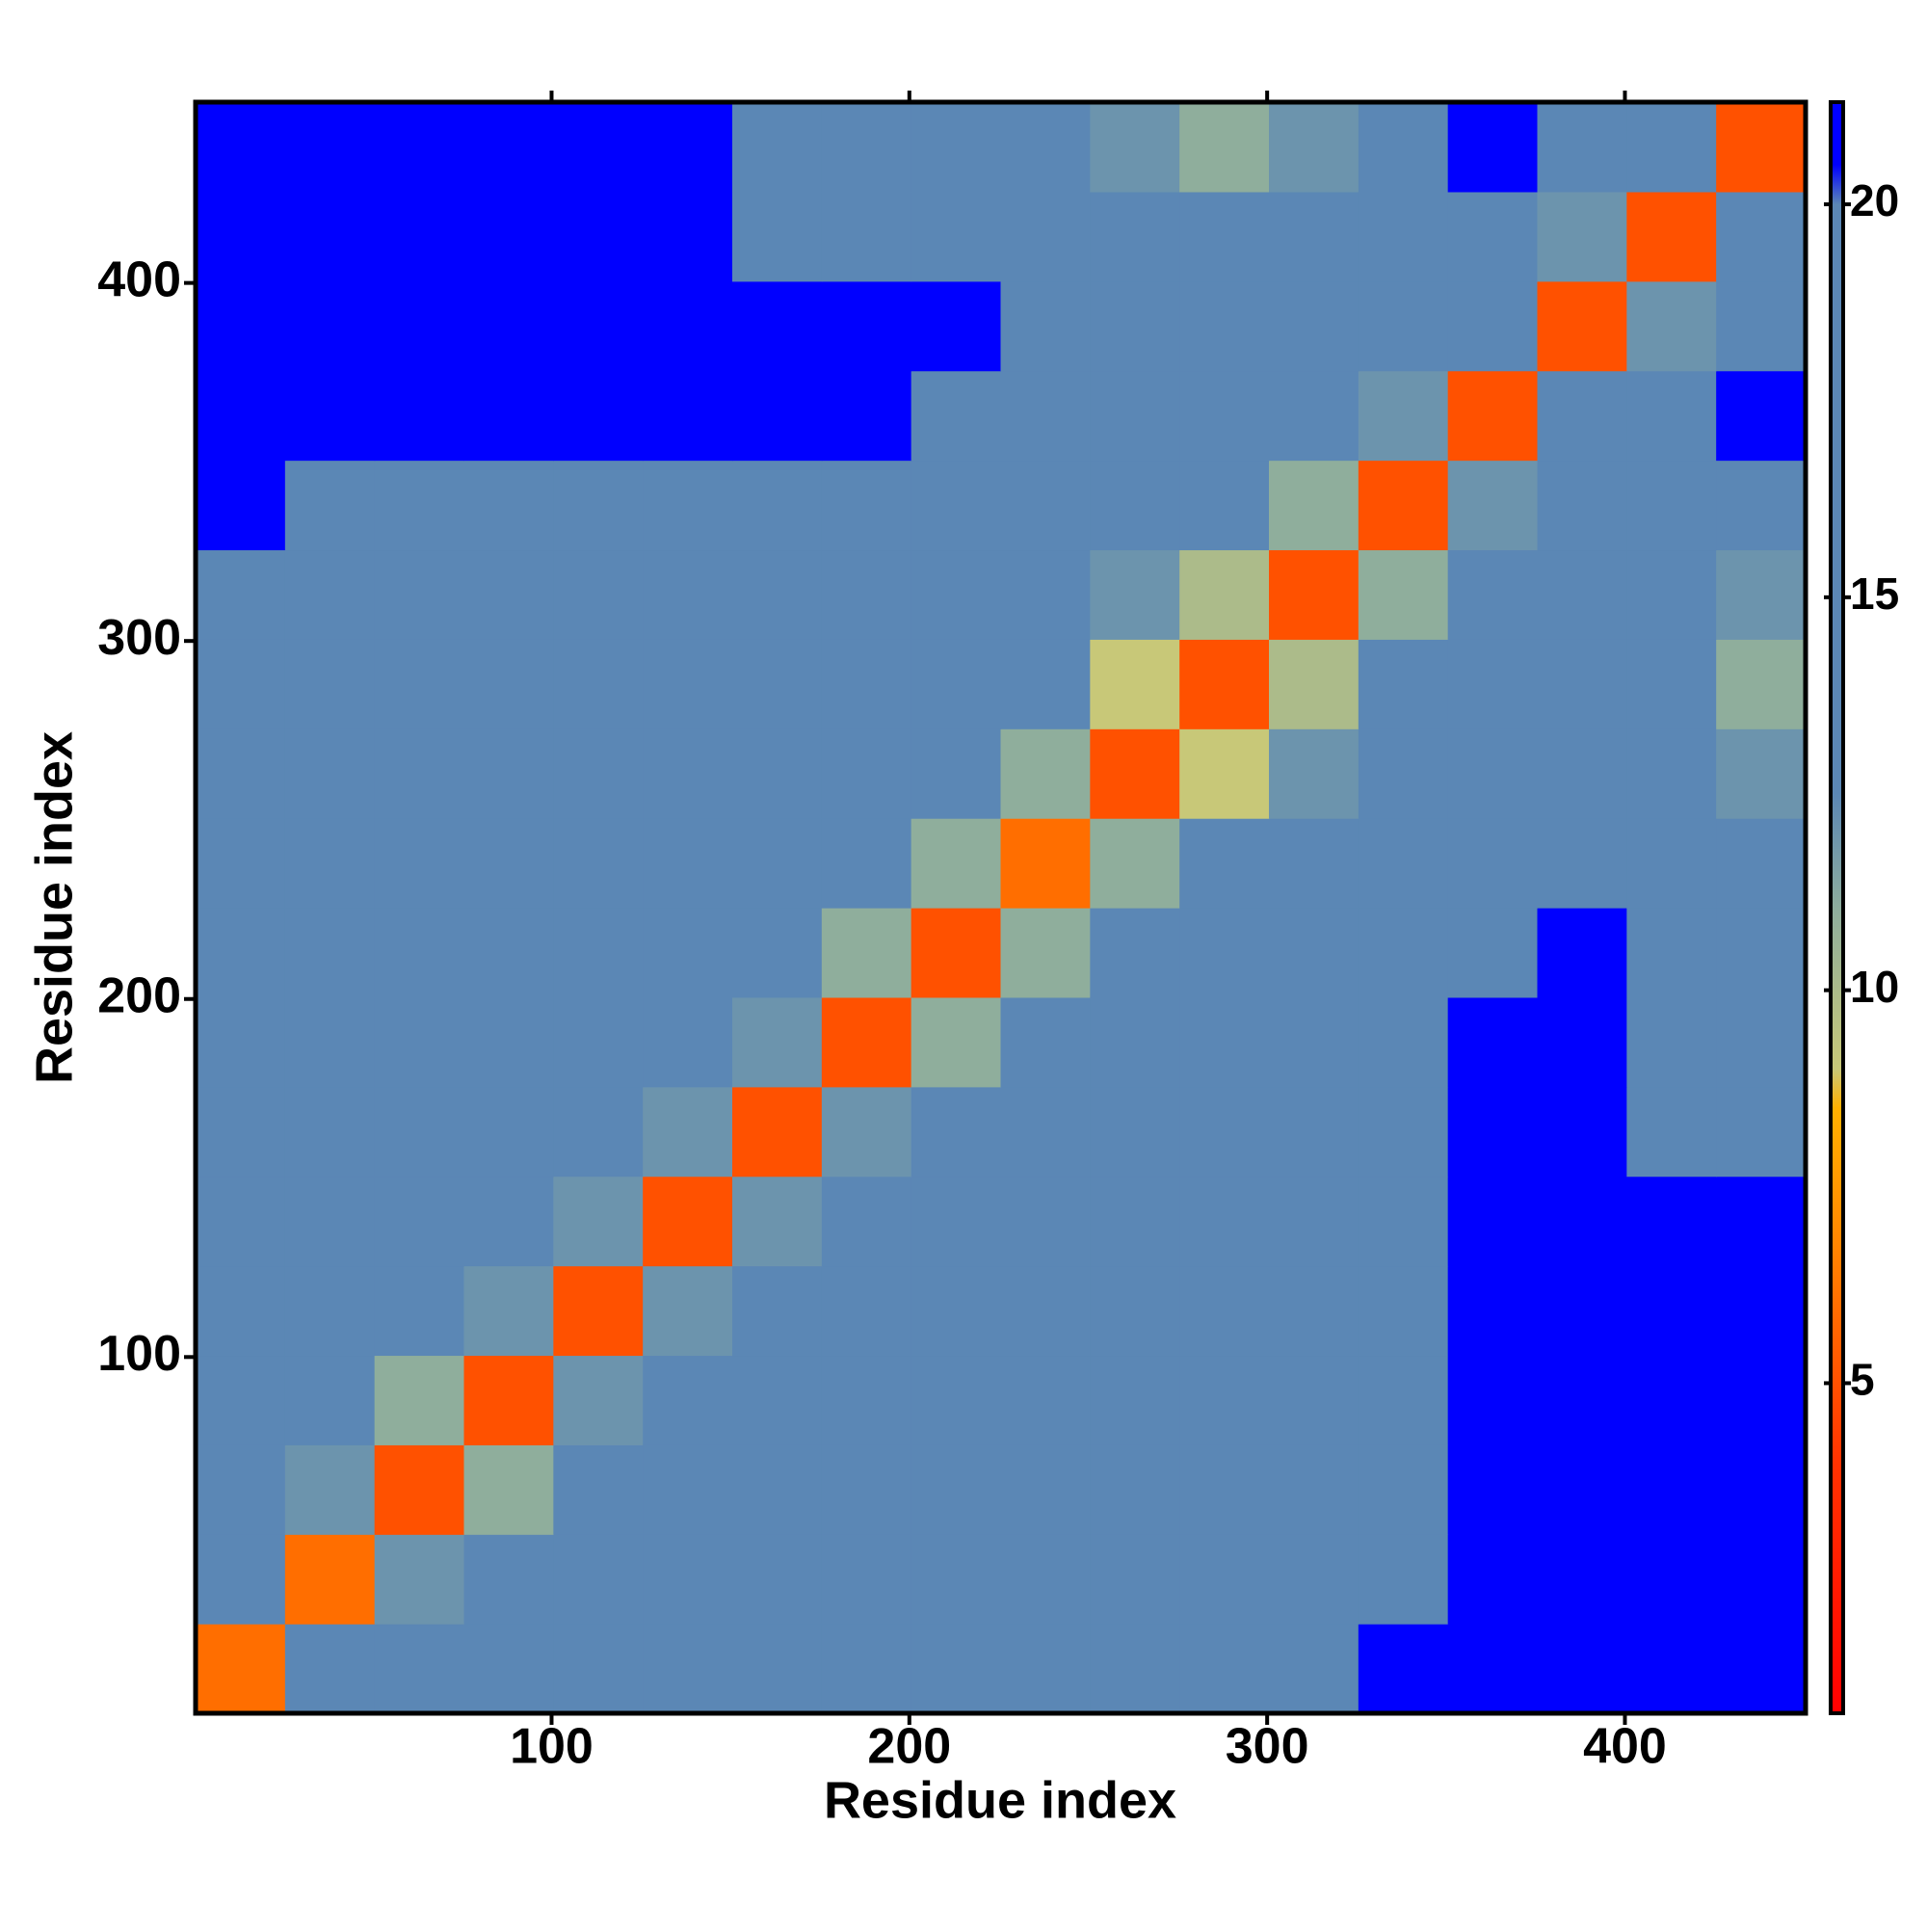 This screenshot has width=1927, height=1932. I want to click on x-axis-title: Residue index, so click(1000, 1800).